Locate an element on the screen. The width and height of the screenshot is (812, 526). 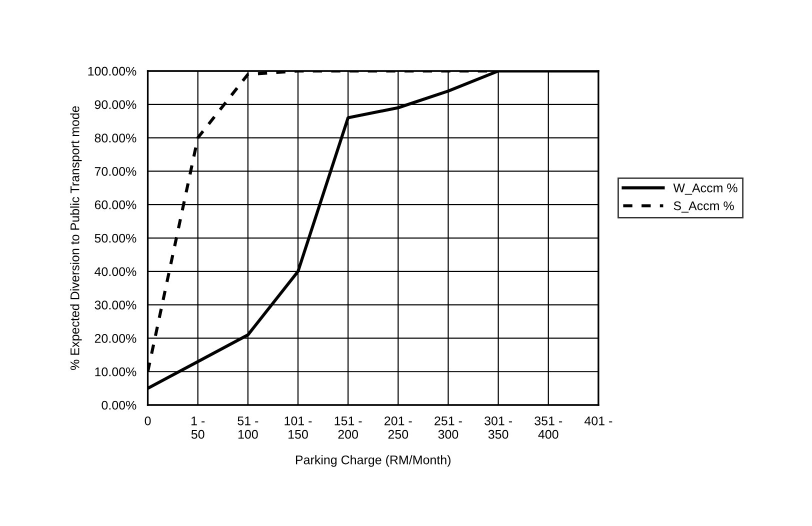
x-tick-label: 151 - 200 is located at coordinates (348, 427).